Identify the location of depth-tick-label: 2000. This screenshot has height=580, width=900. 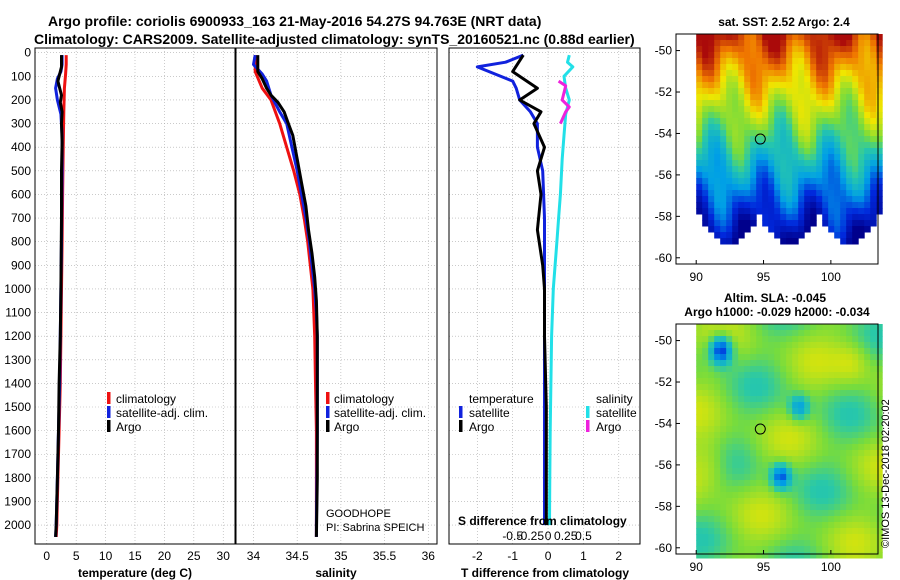
(17, 525).